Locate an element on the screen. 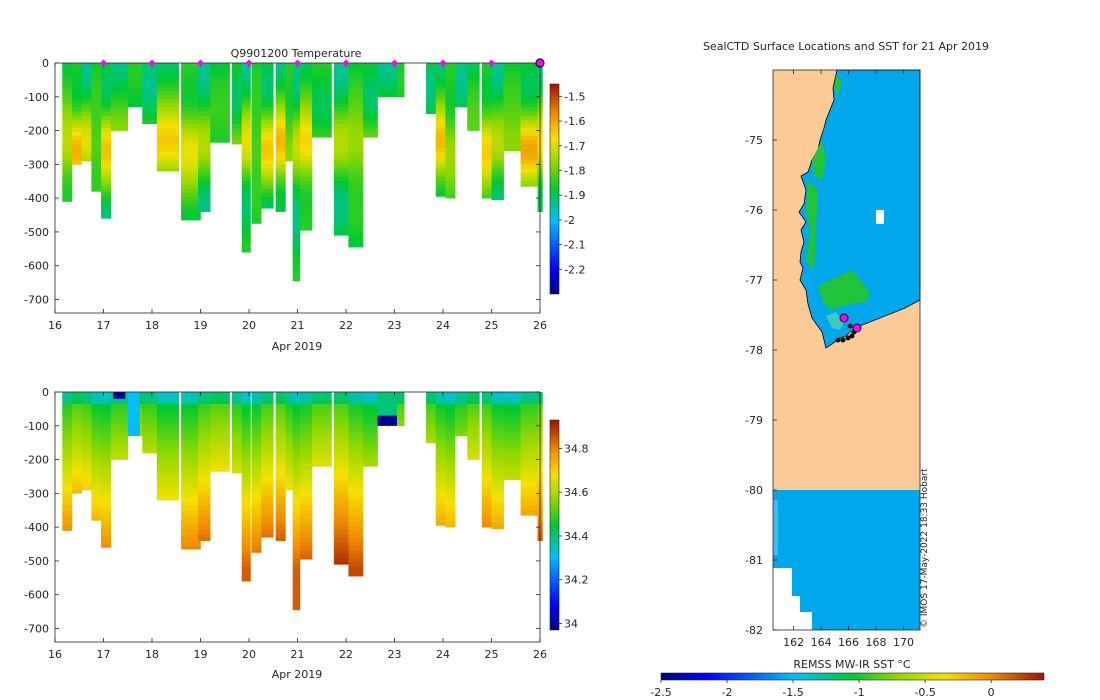 This screenshot has height=700, width=1100. colorbar-tick-label: 34.4 is located at coordinates (576, 536).